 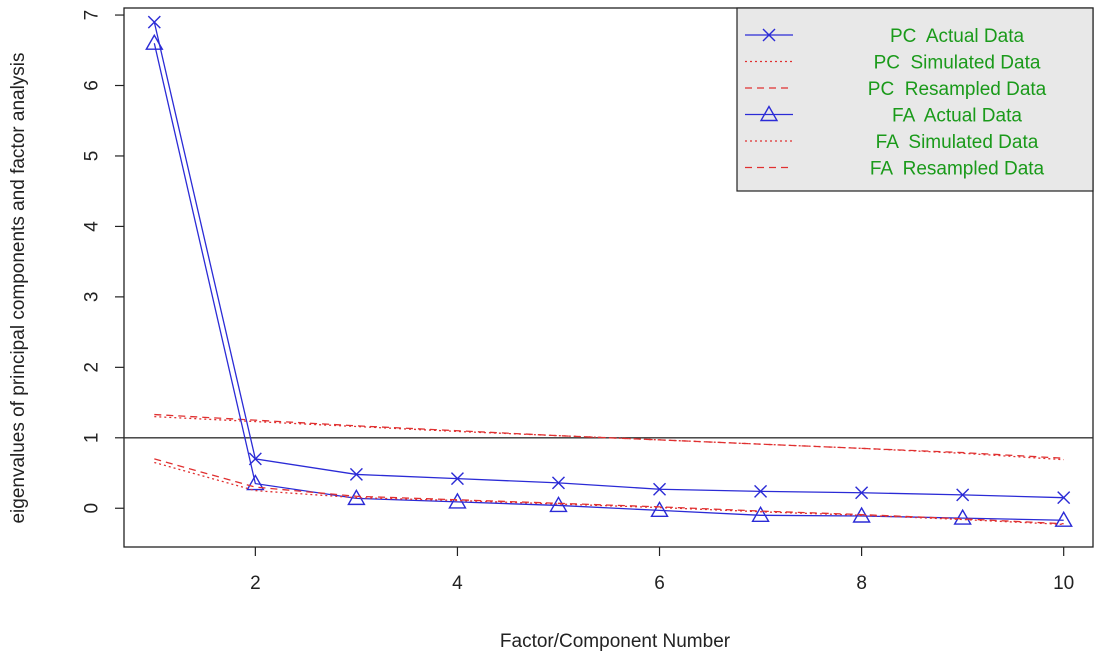 I want to click on legend-box, so click(x=915, y=99).